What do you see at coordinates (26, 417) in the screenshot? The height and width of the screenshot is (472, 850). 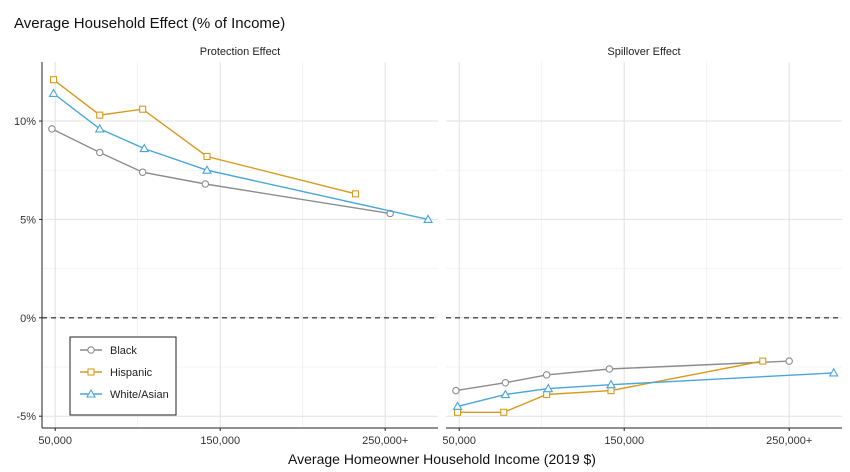 I see `y-tick-label: -5%` at bounding box center [26, 417].